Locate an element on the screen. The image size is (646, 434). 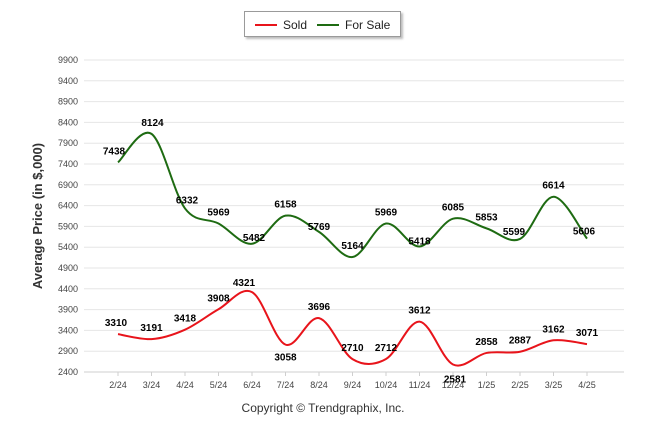
legend-label-sold: Sold is located at coordinates (295, 25).